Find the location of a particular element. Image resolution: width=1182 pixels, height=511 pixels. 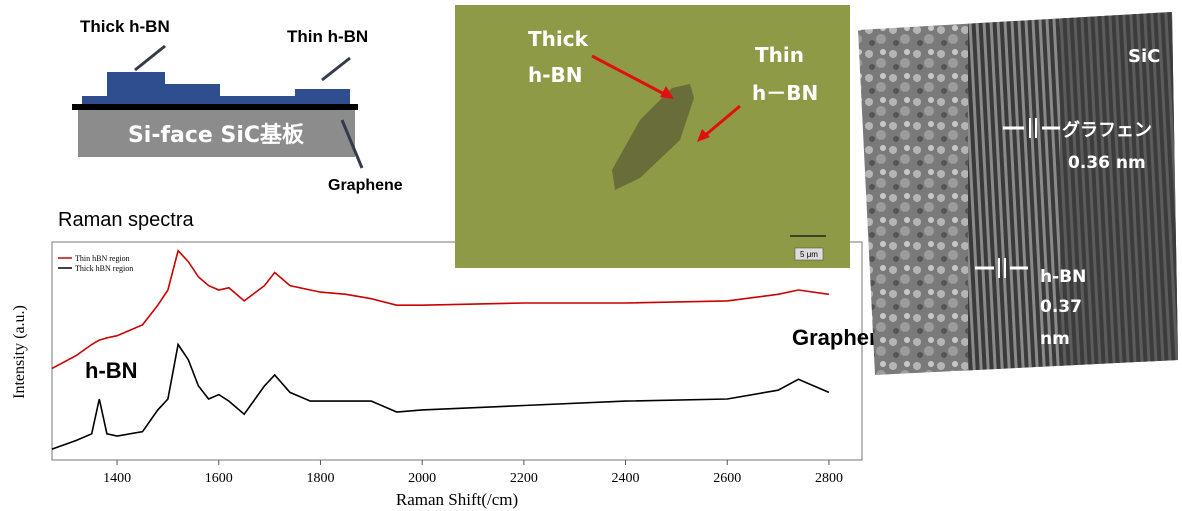

chart-title: Raman spectra is located at coordinates (126, 220).